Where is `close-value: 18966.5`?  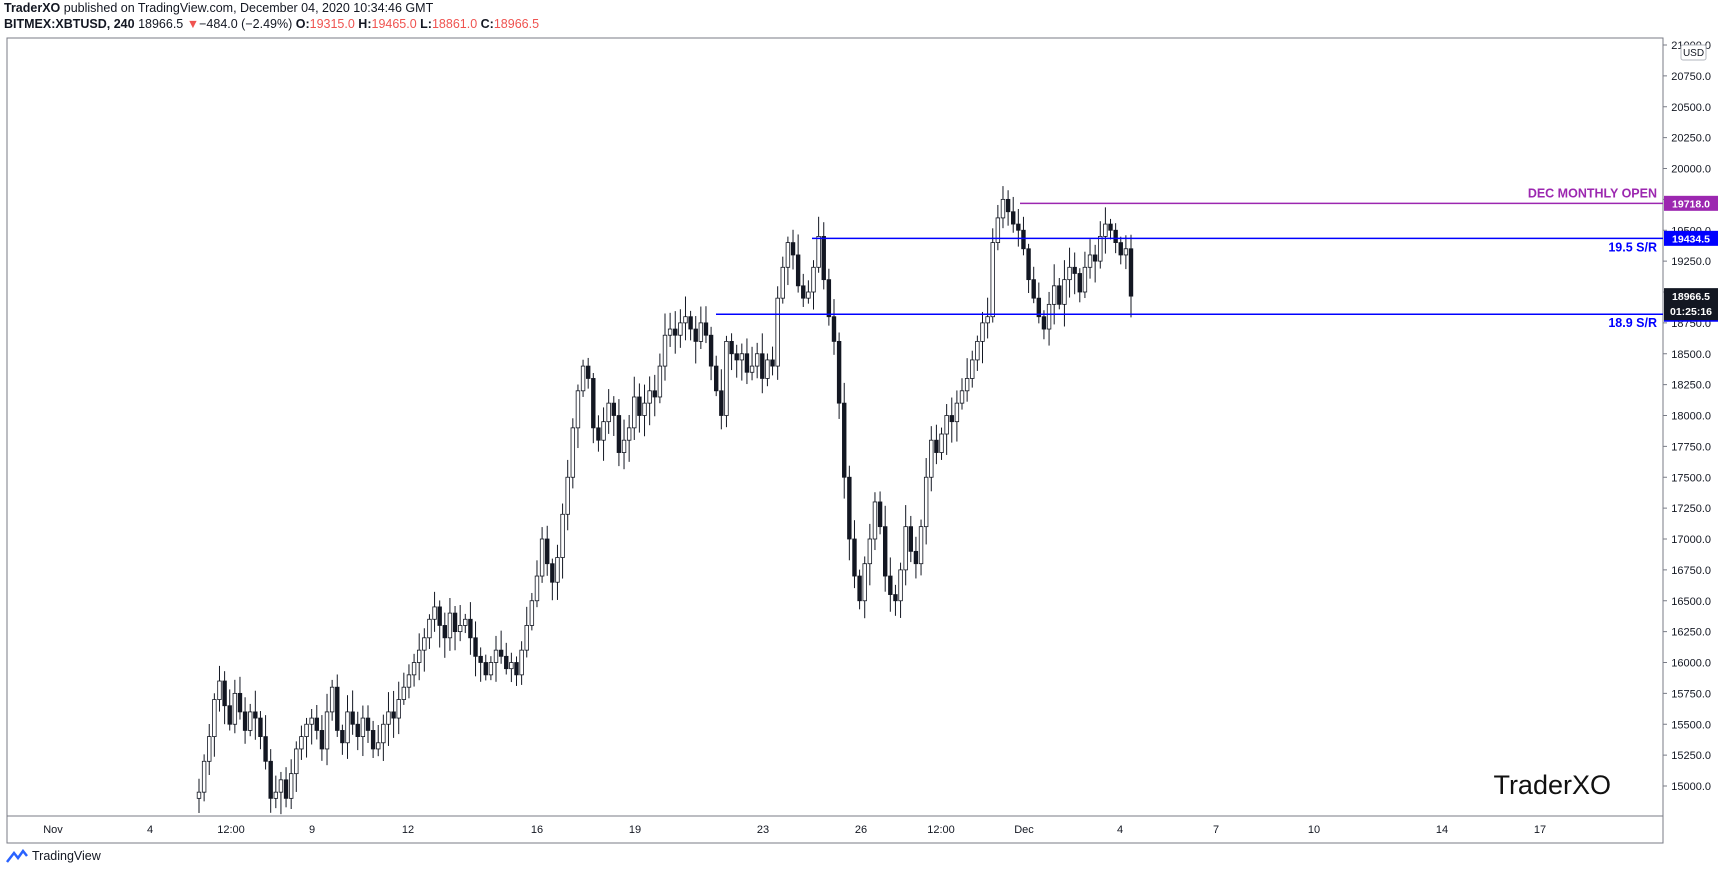
close-value: 18966.5 is located at coordinates (516, 24).